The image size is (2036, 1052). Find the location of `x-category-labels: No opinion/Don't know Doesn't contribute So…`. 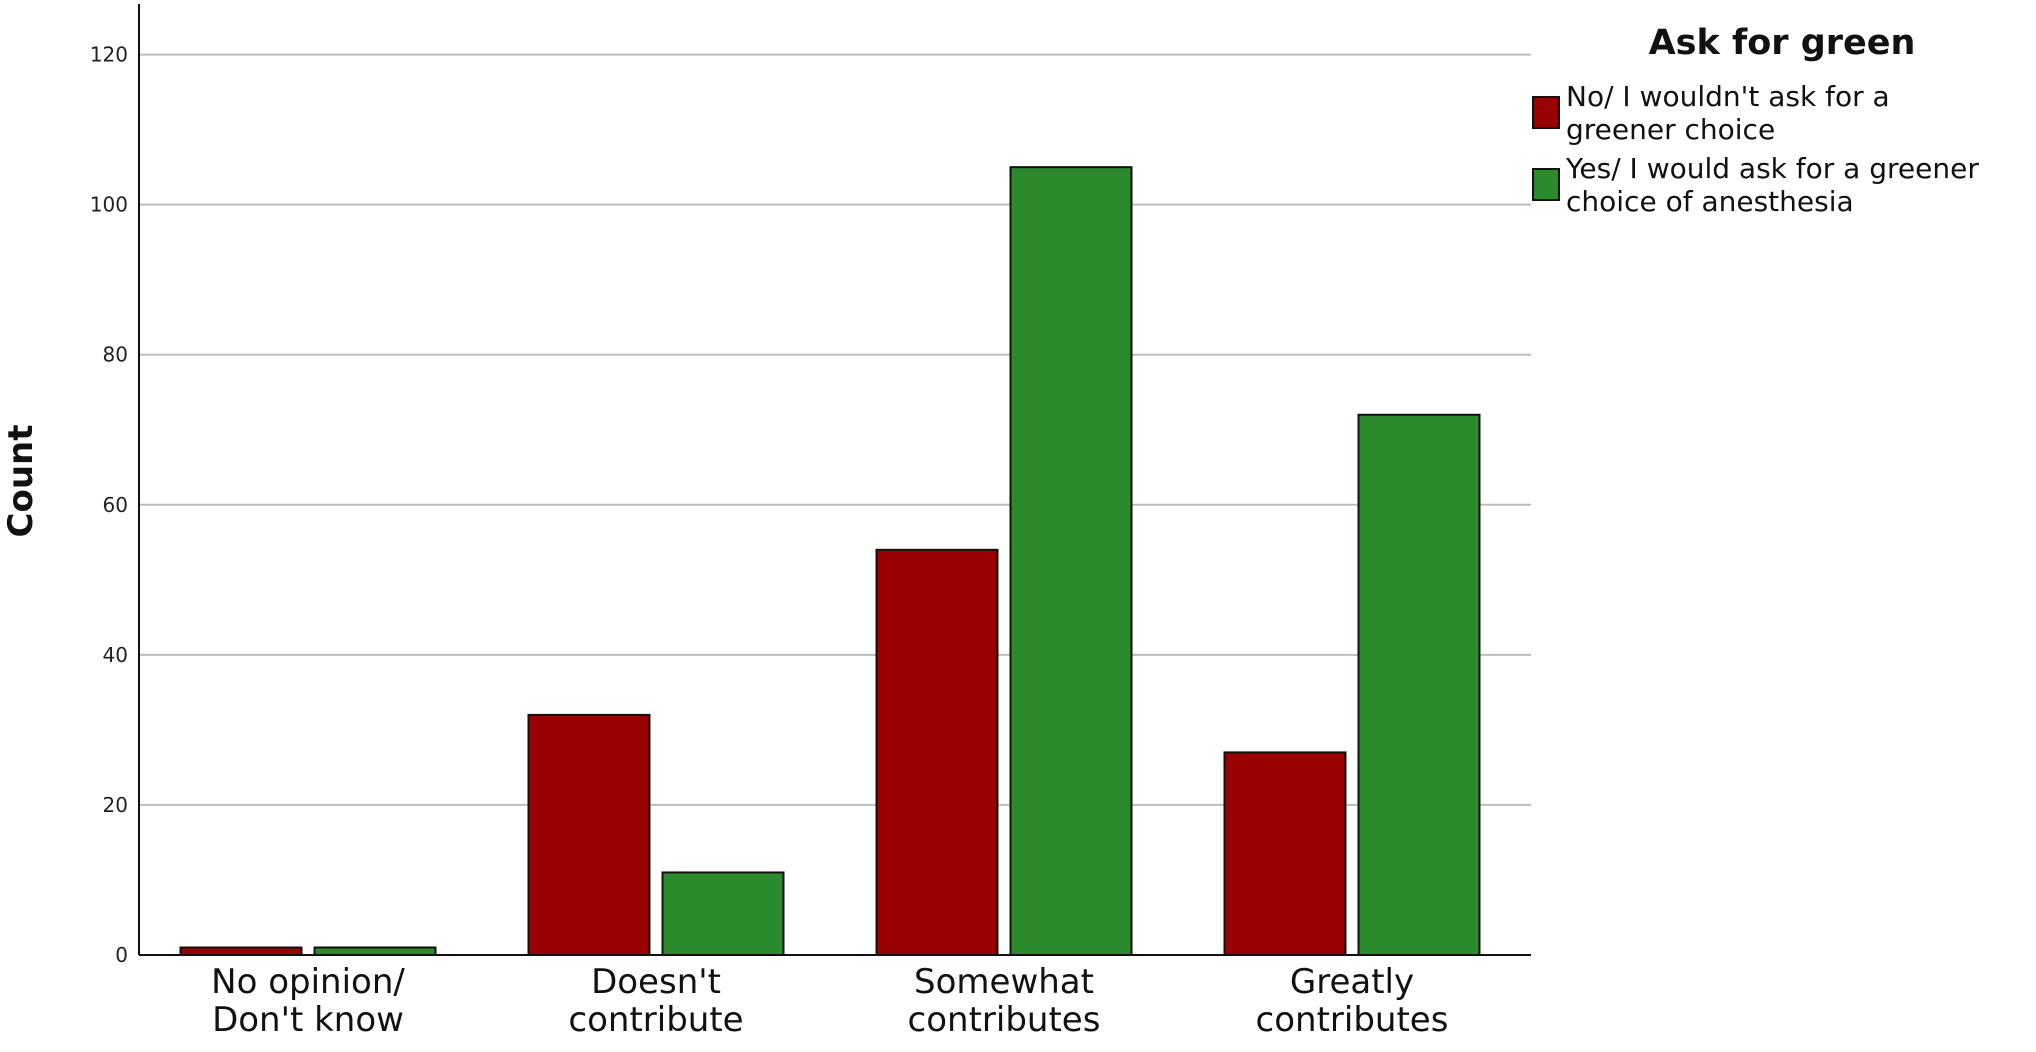

x-category-labels: No opinion/Don't know Doesn't contribute So… is located at coordinates (829, 1001).